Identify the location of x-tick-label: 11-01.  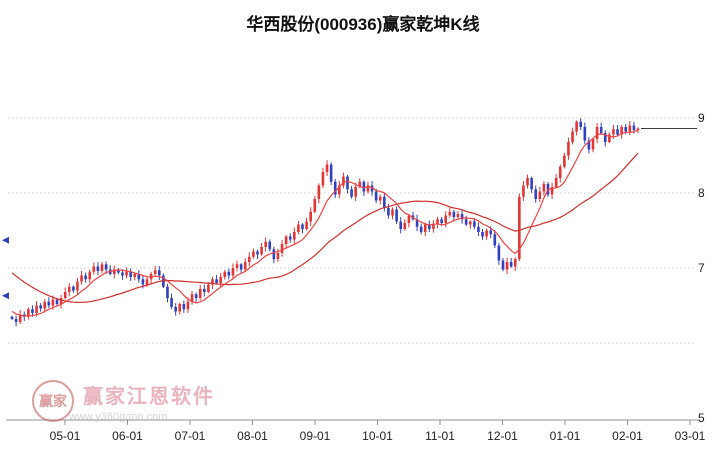
(440, 436).